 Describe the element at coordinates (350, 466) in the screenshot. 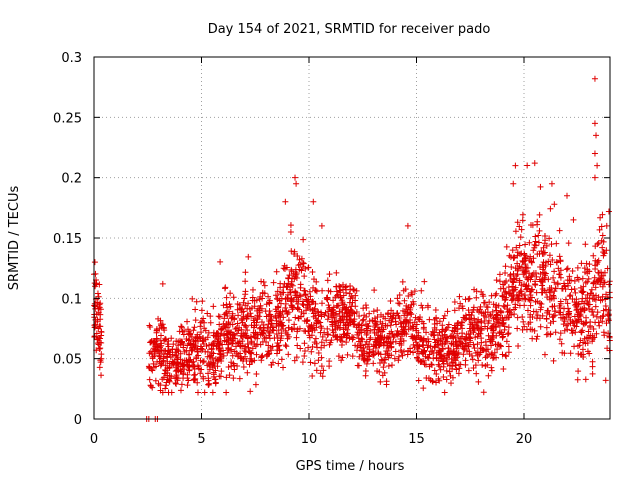

I see `x-axis-label: GPS time / hours` at that location.